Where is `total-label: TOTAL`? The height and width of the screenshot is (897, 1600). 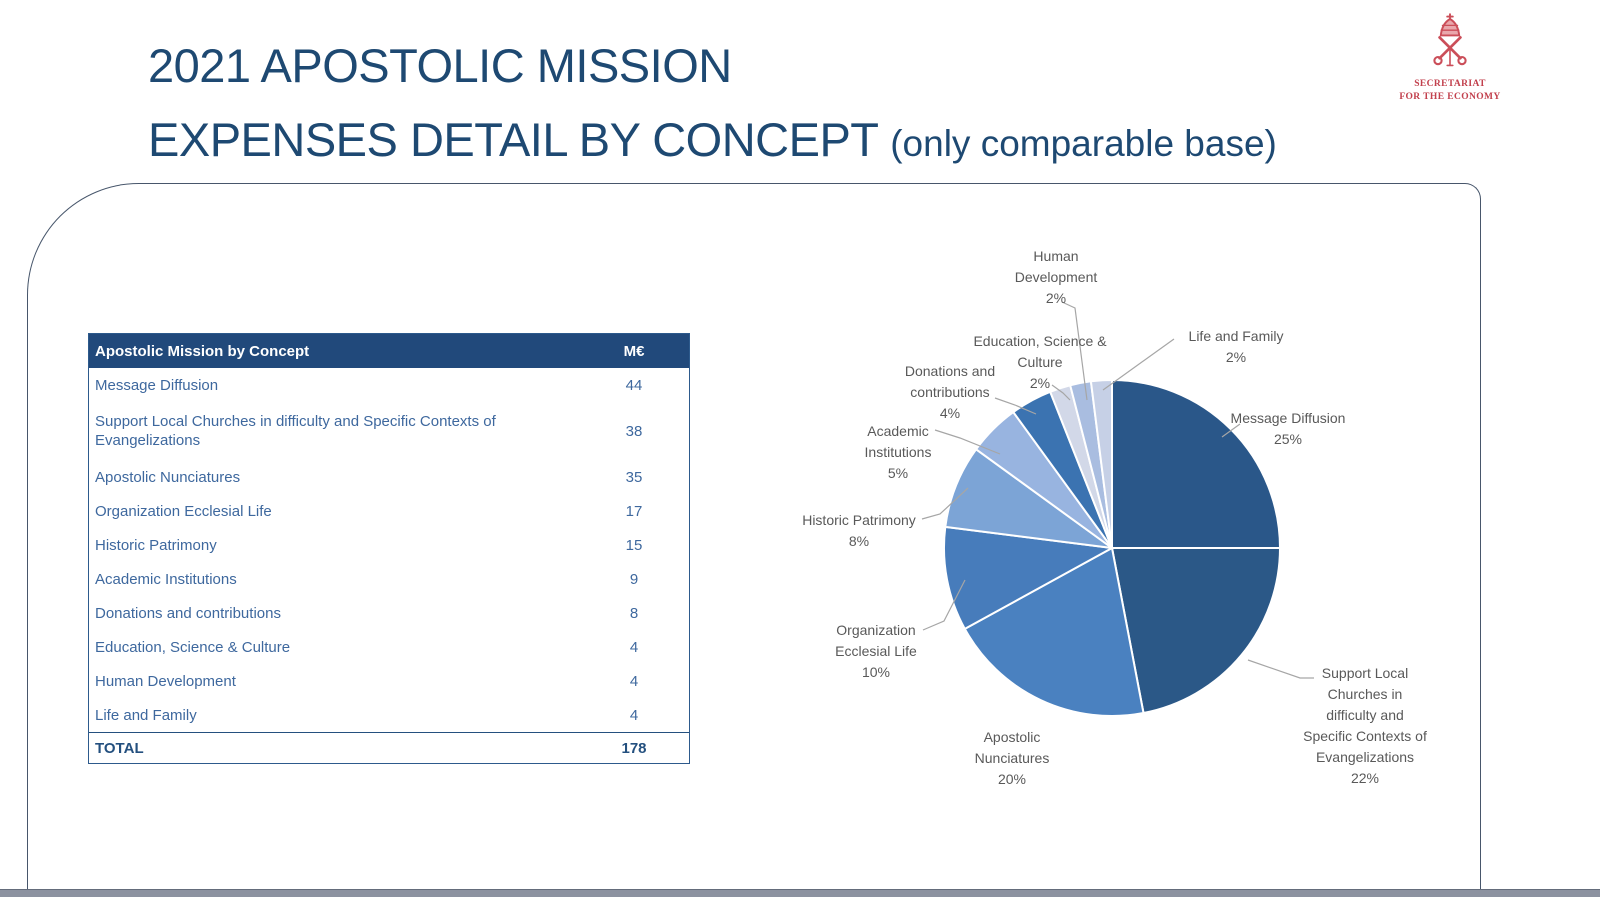
total-label: TOTAL is located at coordinates (119, 748).